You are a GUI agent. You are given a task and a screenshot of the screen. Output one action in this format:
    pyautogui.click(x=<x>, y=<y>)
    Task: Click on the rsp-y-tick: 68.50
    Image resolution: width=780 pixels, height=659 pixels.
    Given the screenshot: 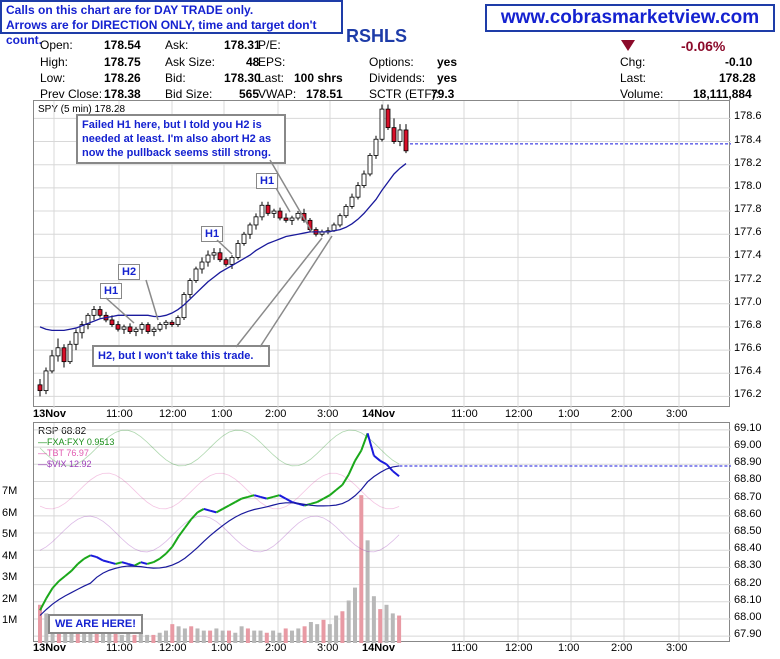 What is the action you would take?
    pyautogui.click(x=748, y=531)
    